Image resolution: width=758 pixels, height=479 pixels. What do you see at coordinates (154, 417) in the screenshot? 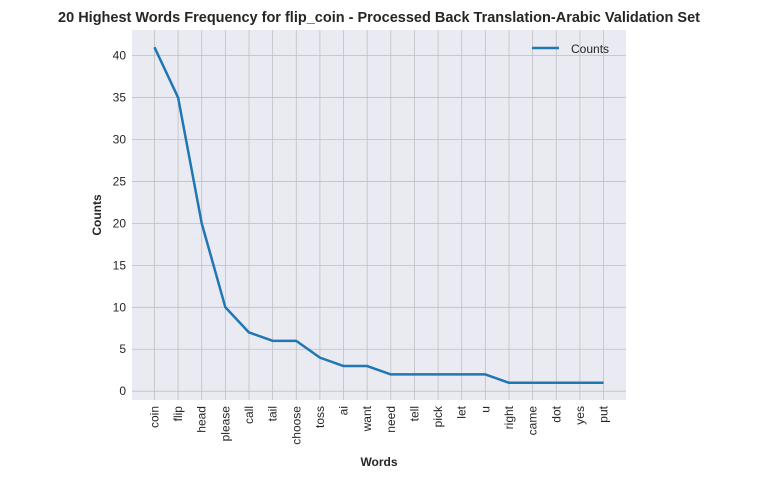
I see `x-tick-label: coin` at bounding box center [154, 417].